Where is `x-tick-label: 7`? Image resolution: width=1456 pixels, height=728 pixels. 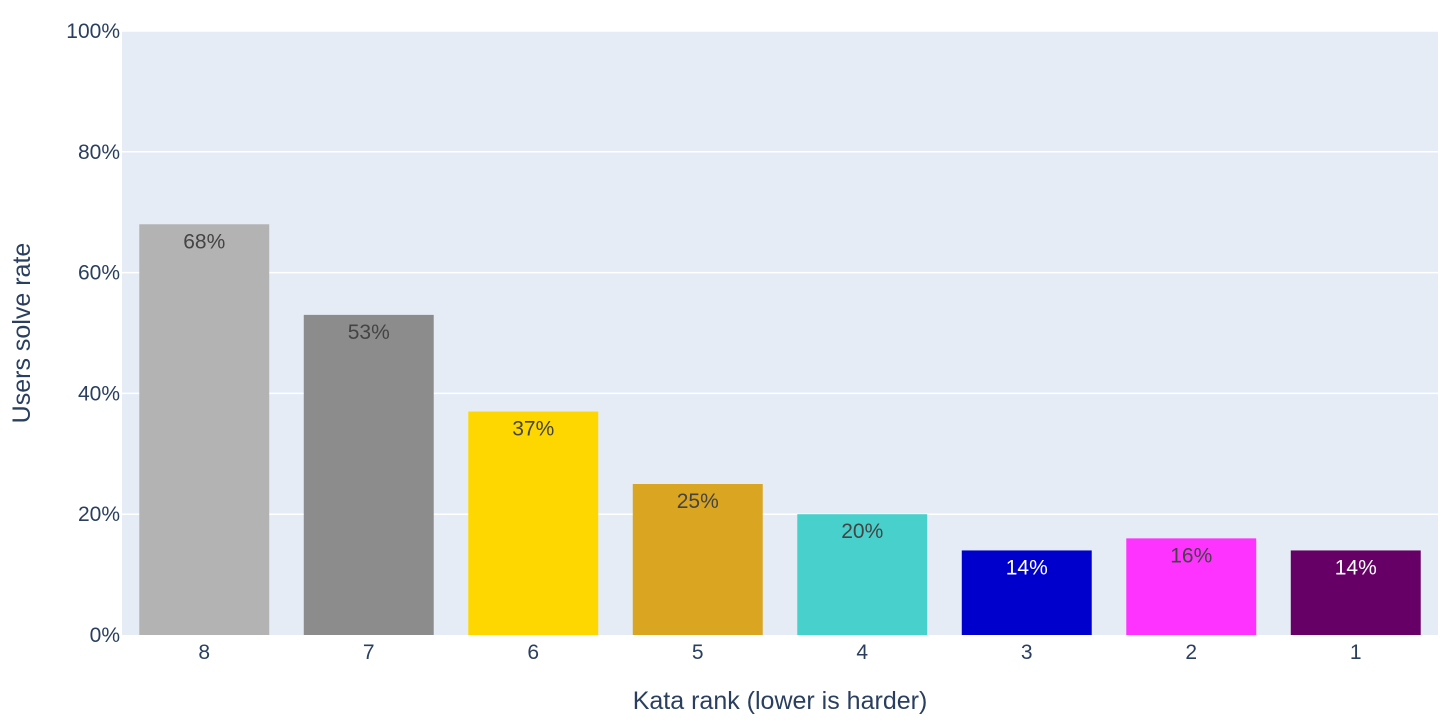 x-tick-label: 7 is located at coordinates (369, 652).